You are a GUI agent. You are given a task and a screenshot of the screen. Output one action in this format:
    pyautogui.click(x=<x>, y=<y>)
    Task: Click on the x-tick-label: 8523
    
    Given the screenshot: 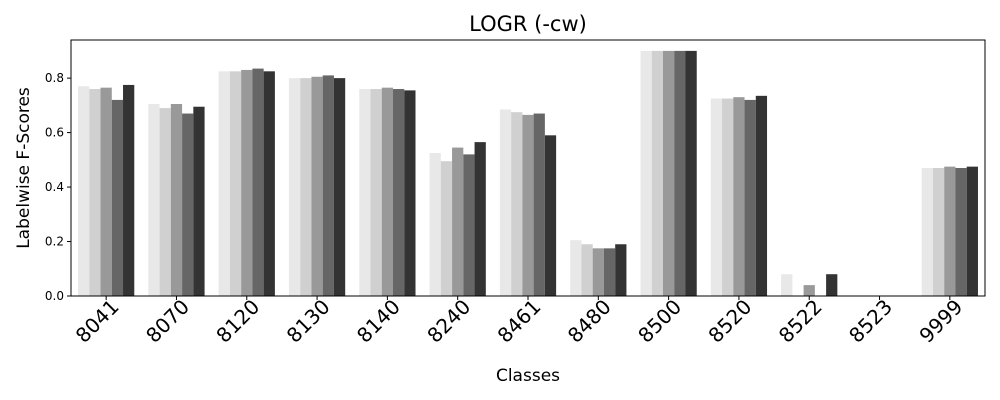 What is the action you would take?
    pyautogui.click(x=870, y=321)
    